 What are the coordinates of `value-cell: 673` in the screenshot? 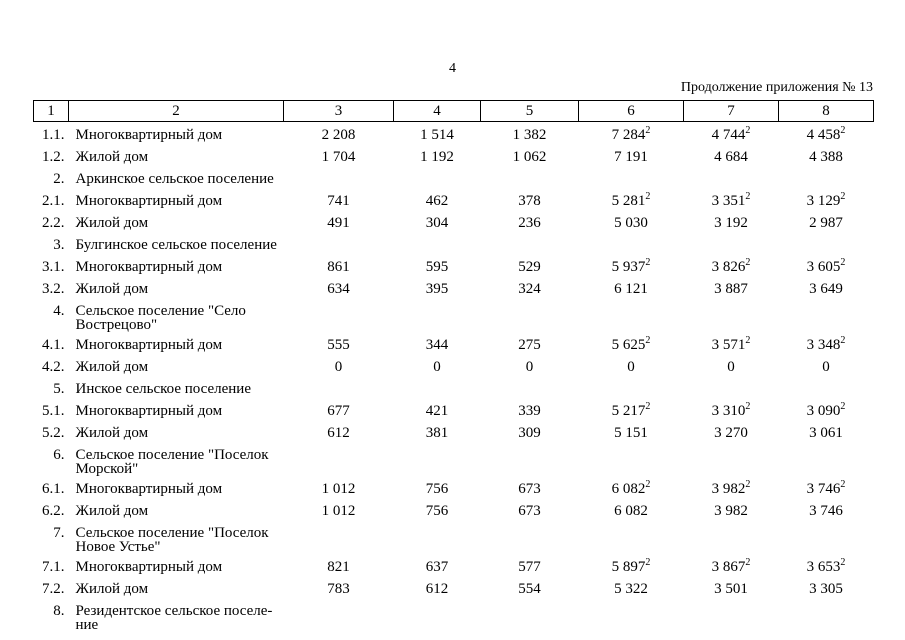 It's located at (529, 488).